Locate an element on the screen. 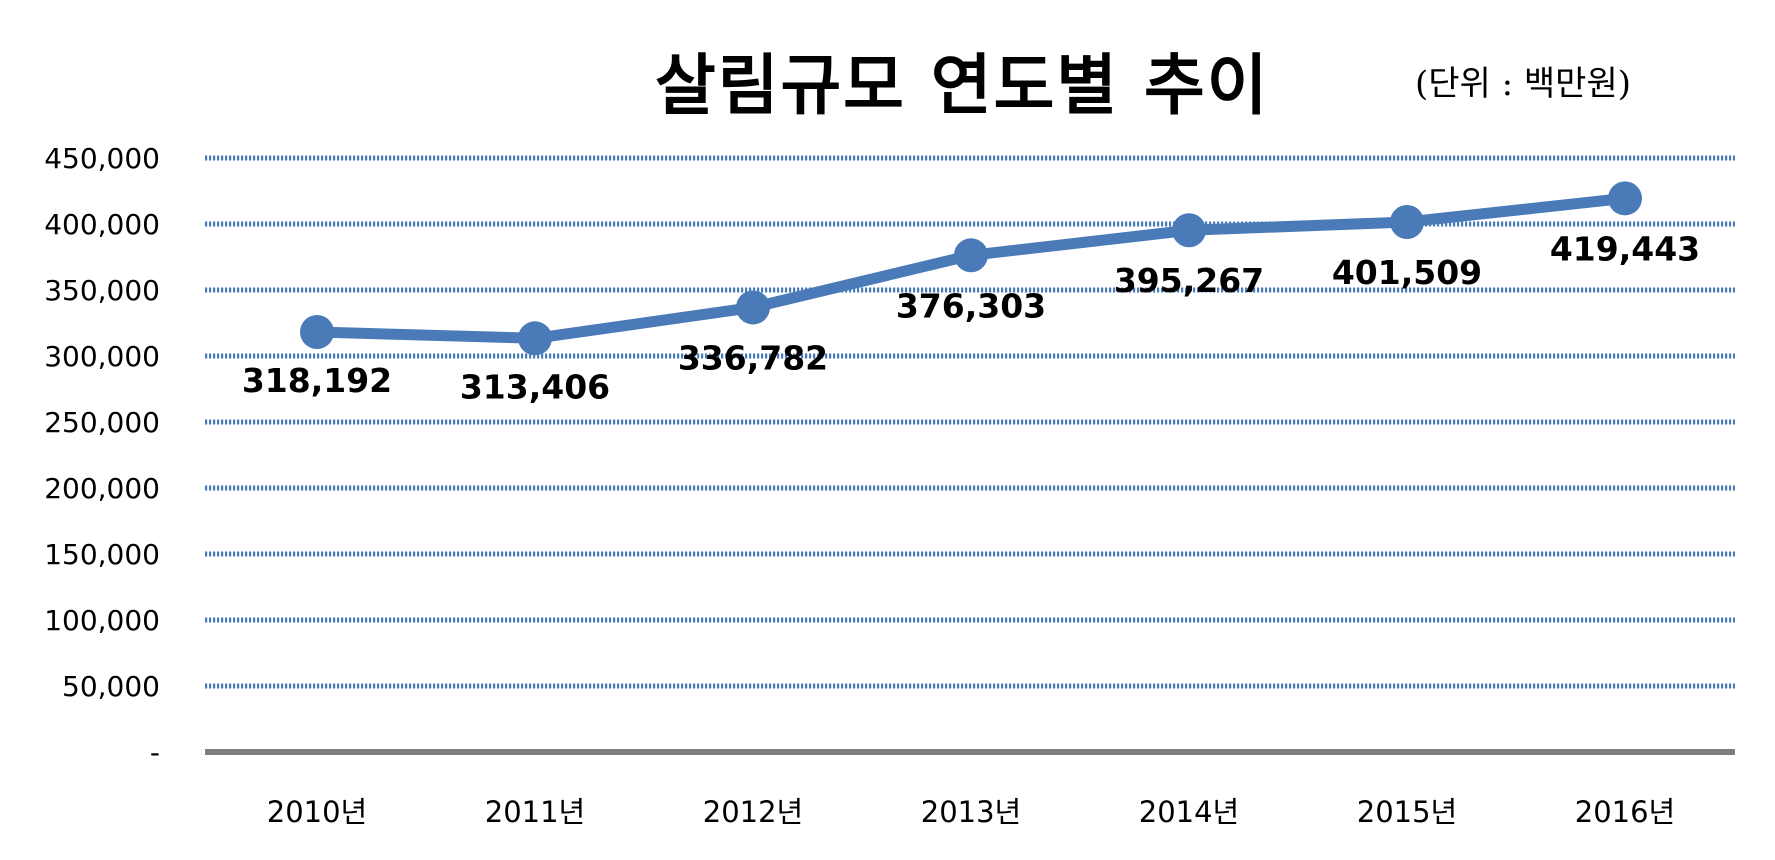 This screenshot has width=1775, height=860. y-tick-label: 150,000 is located at coordinates (102, 554).